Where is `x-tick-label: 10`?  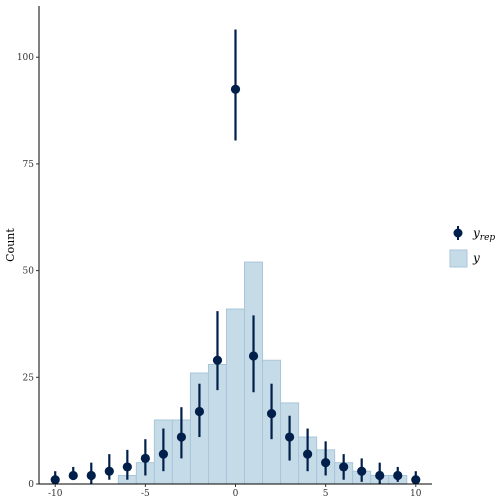 x-tick-label: 10 is located at coordinates (416, 494).